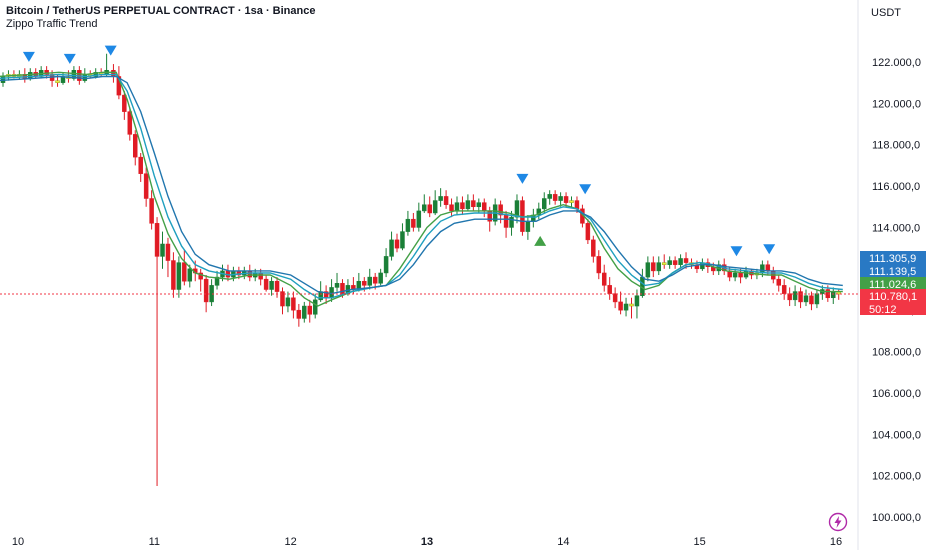  Describe the element at coordinates (18, 542) in the screenshot. I see `x-tick-label: 10` at that location.